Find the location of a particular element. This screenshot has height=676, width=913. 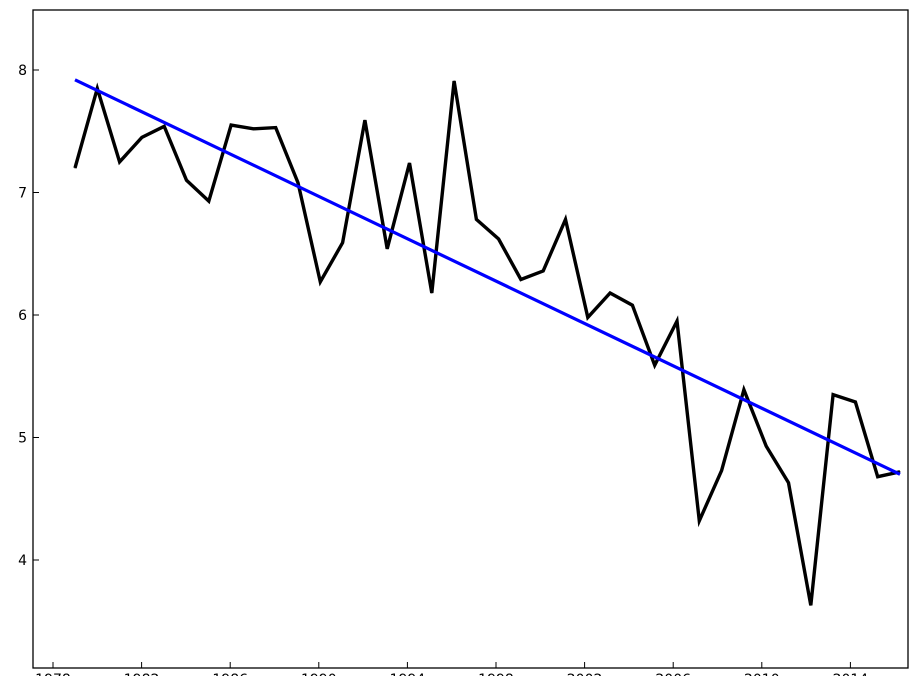

x-tick-label: 2010 is located at coordinates (762, 674).